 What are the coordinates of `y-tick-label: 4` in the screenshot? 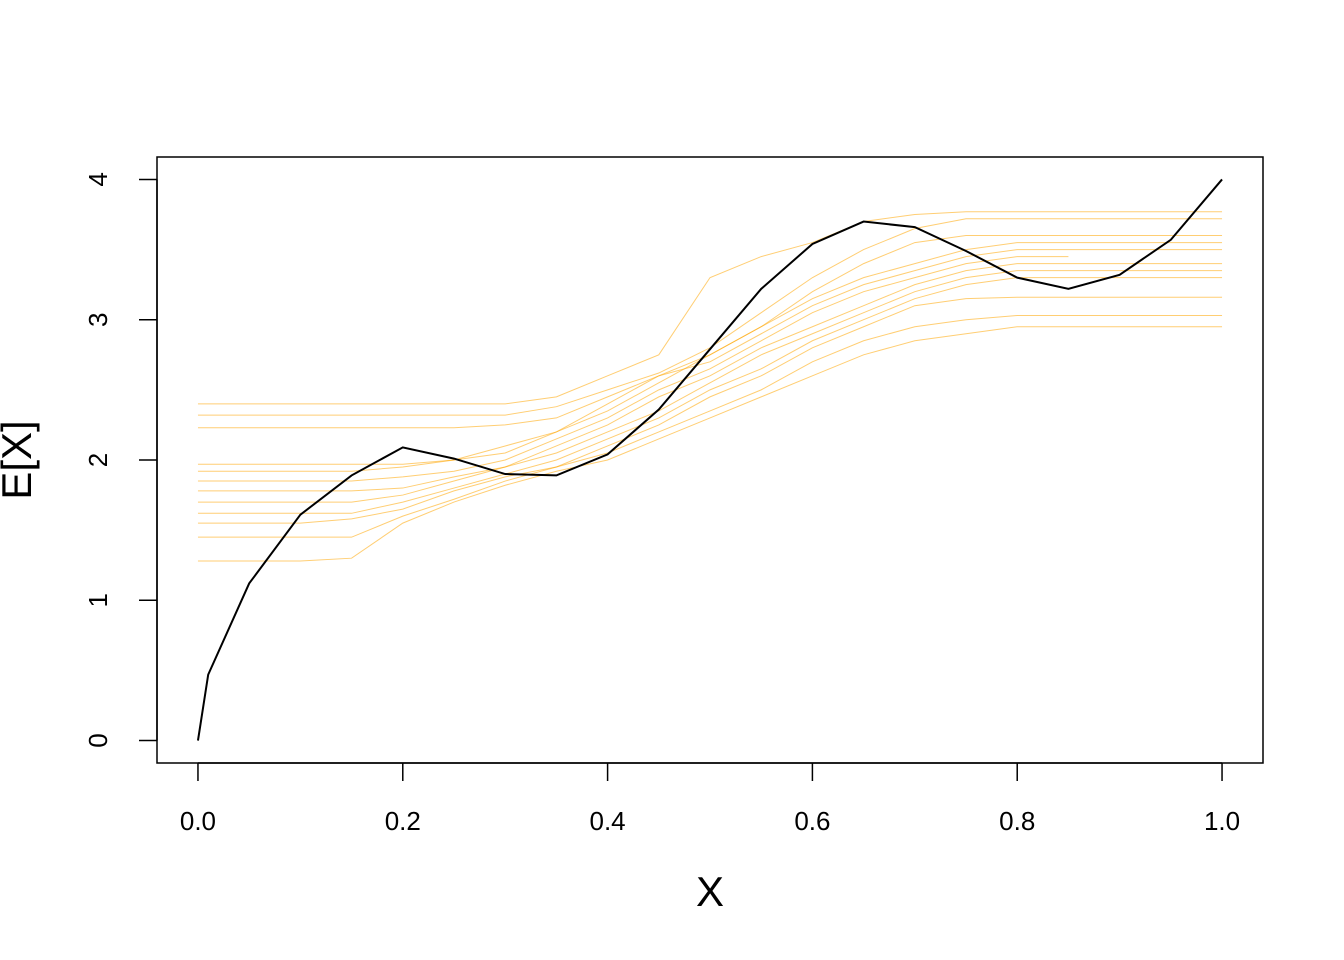 It's located at (98, 179).